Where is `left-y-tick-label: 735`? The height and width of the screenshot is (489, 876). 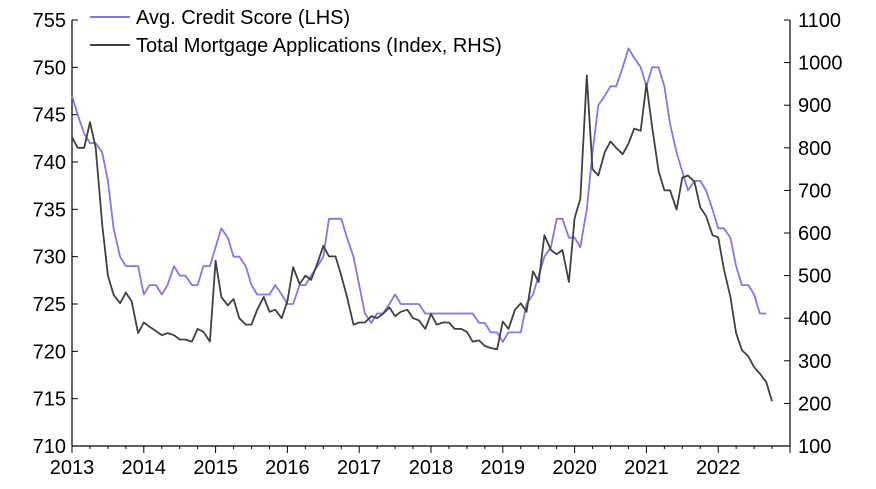
left-y-tick-label: 735 is located at coordinates (49, 210).